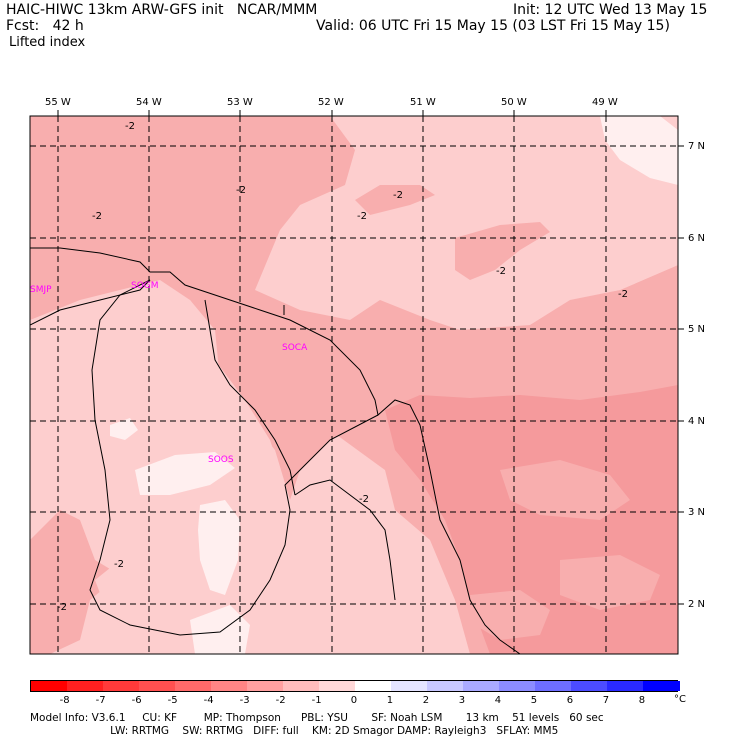 This screenshot has height=740, width=740. Describe the element at coordinates (64, 700) in the screenshot. I see `colorbar-tick-label: -8` at that location.